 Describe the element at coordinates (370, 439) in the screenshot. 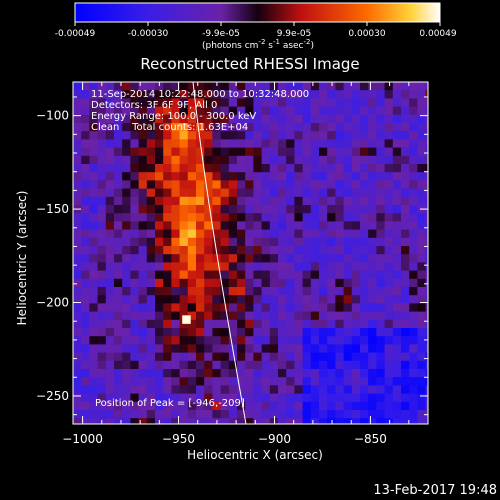

I see `x-tick-label: −850` at that location.